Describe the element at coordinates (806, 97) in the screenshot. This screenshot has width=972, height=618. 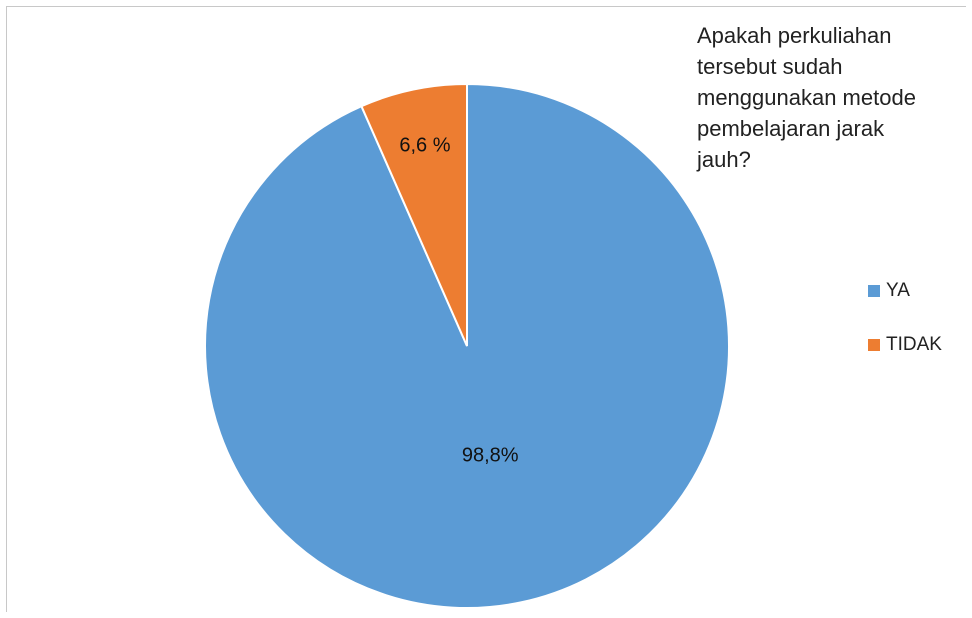
I see `chart-title-line: menggunakan metode` at that location.